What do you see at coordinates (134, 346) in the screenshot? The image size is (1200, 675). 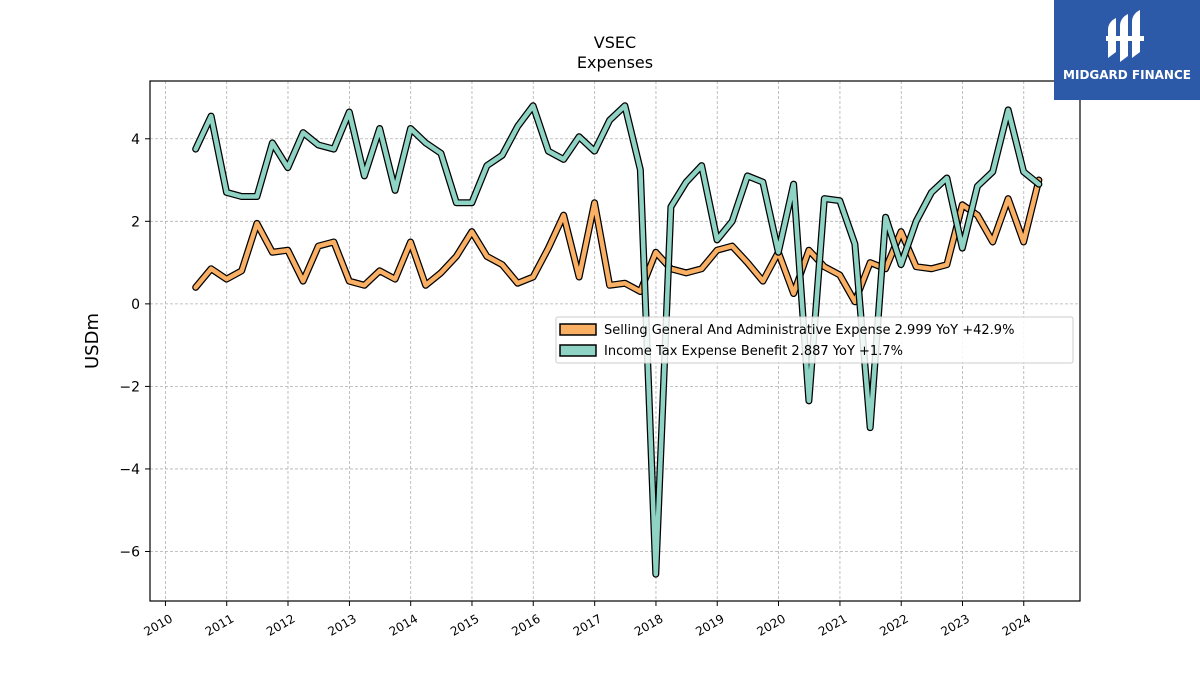 I see `y-axis: −6 −4 −2 0 2 4` at bounding box center [134, 346].